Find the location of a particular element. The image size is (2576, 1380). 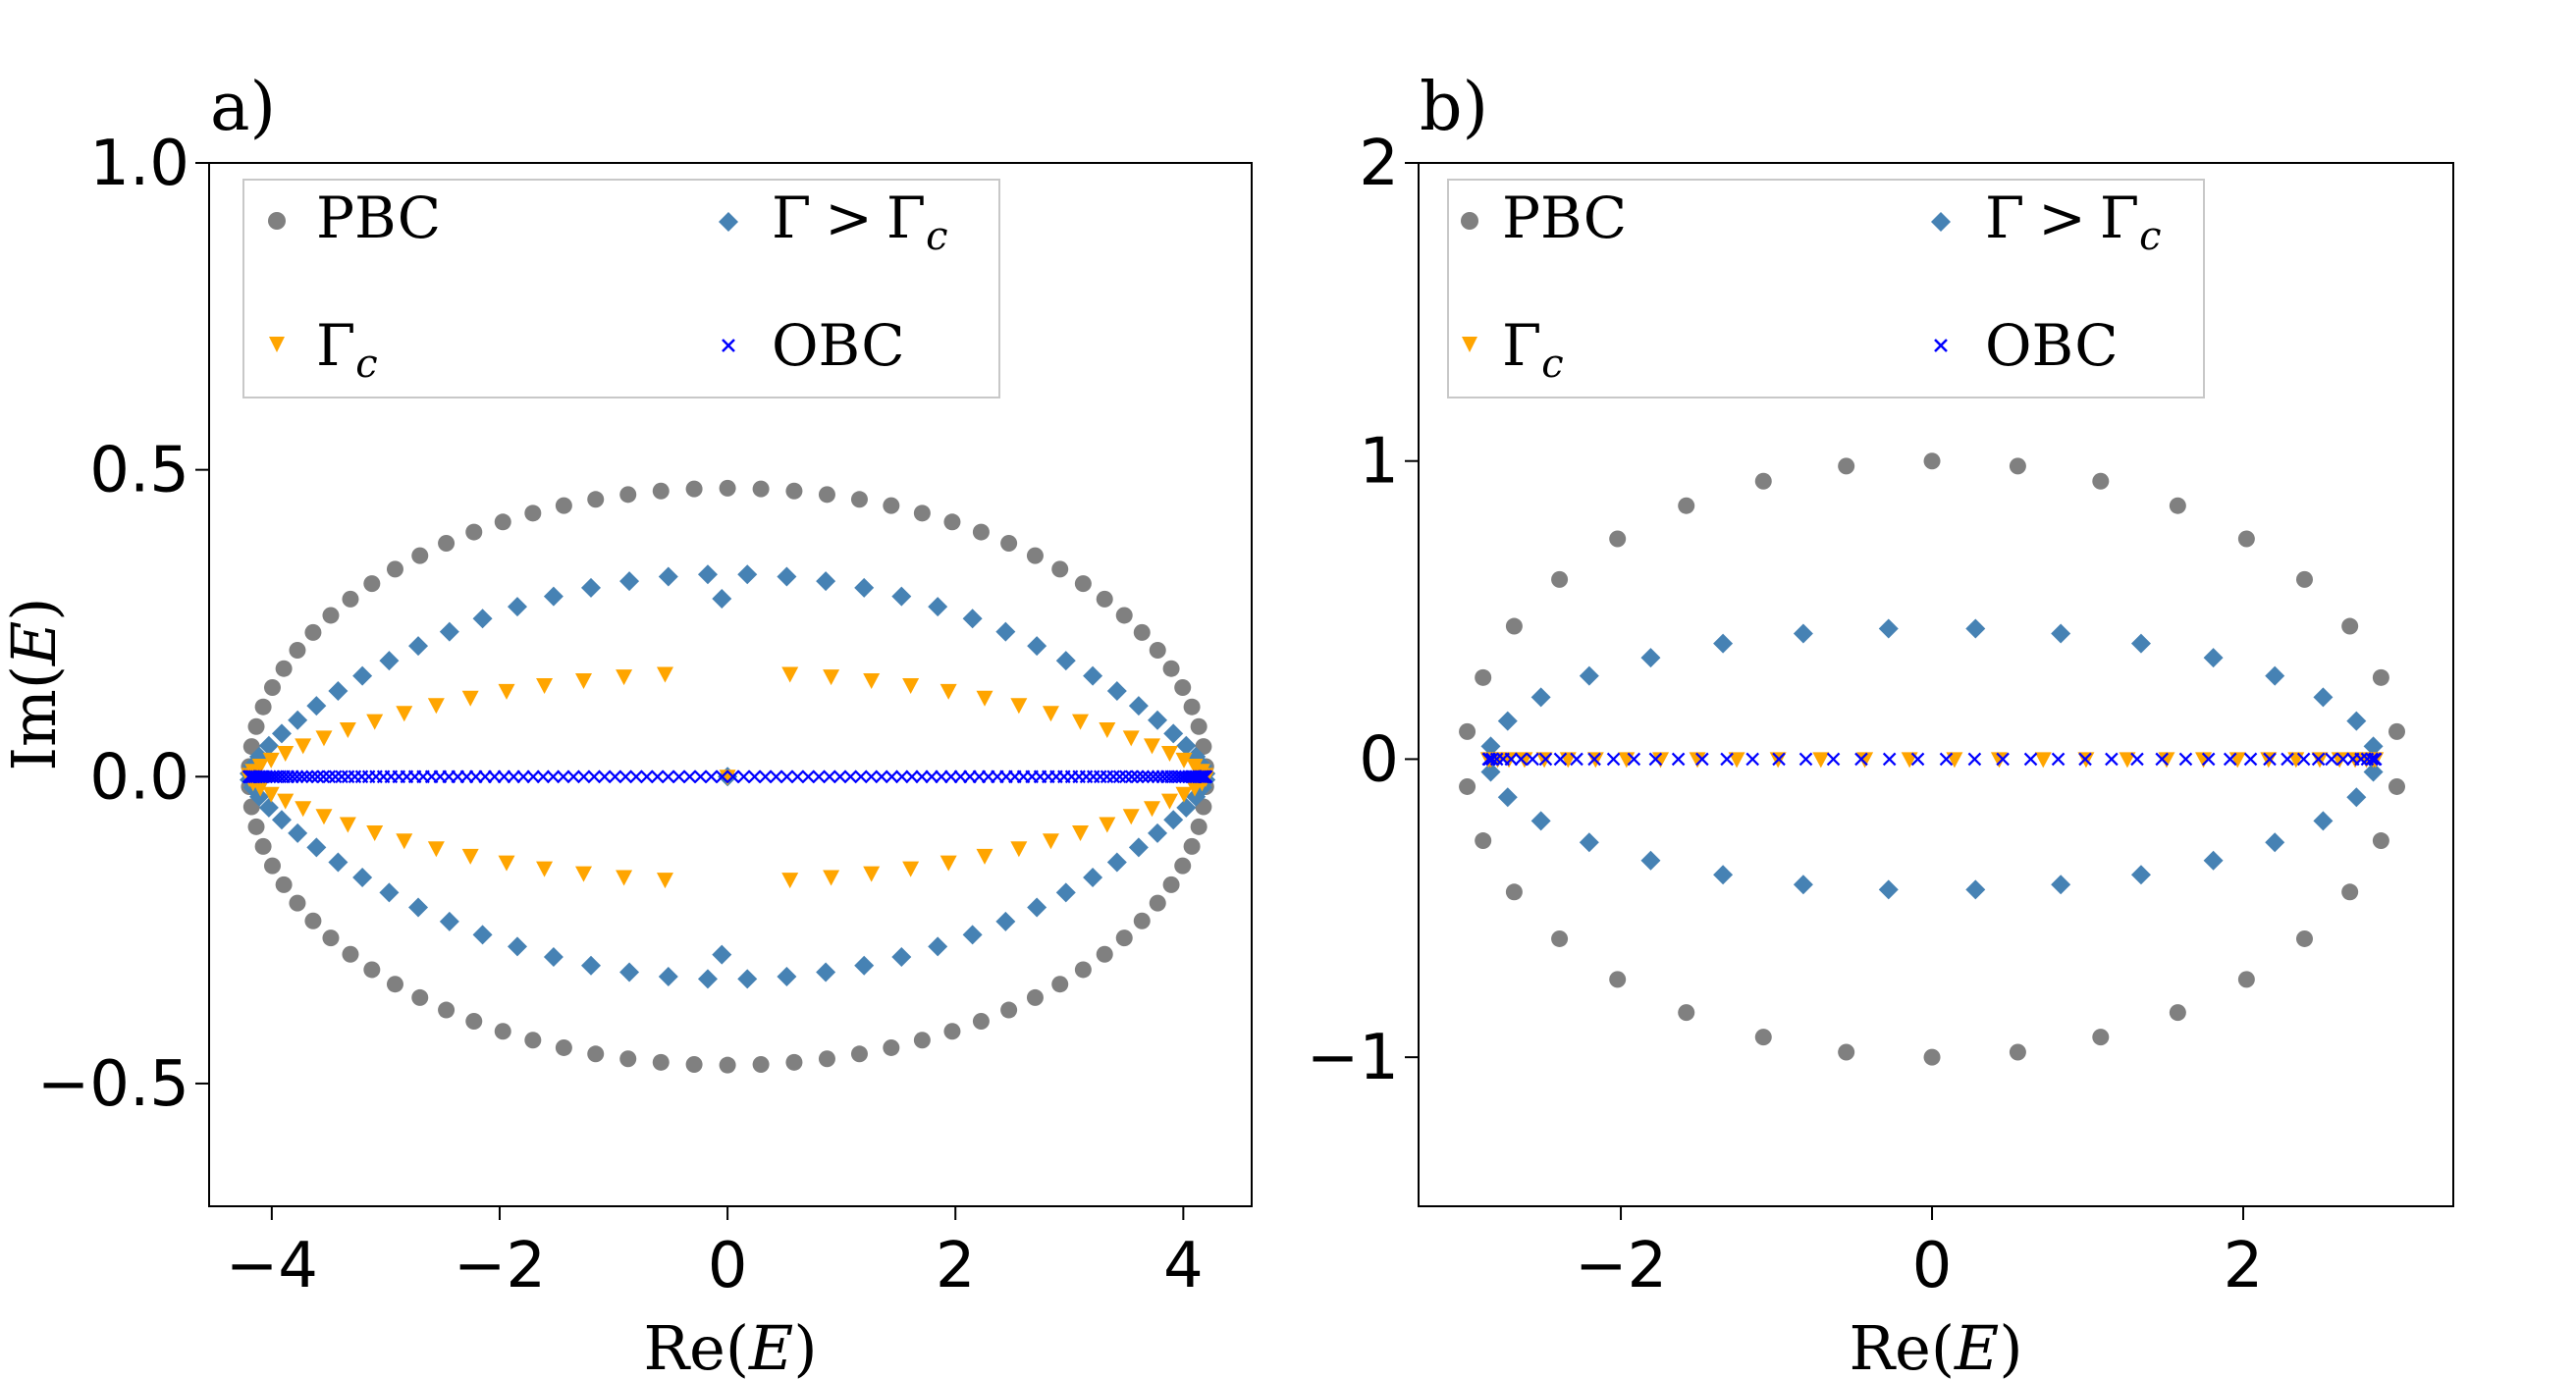

series-x-a is located at coordinates (727, 777).